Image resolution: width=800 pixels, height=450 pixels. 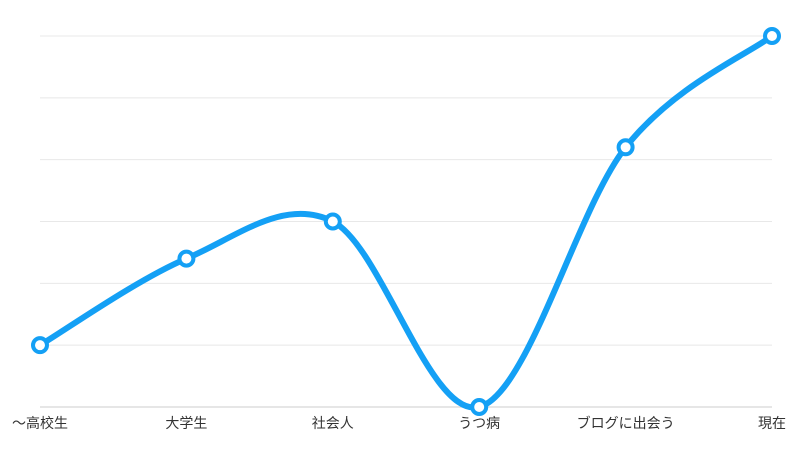 What do you see at coordinates (186, 424) in the screenshot?
I see `x-tick-label: 大学生` at bounding box center [186, 424].